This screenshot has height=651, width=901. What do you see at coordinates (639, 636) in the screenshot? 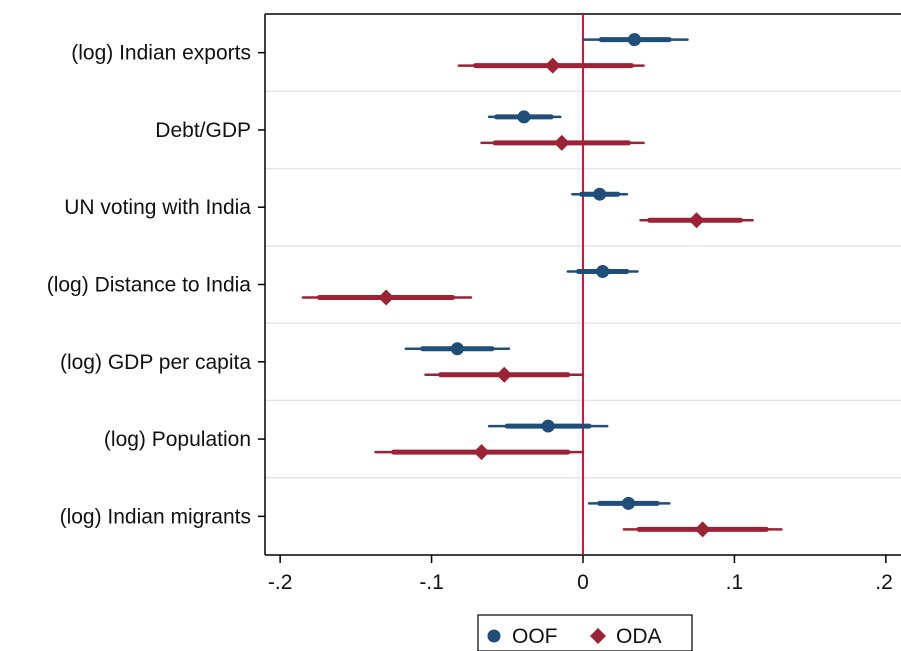
I see `legend-label-oda: ODA` at bounding box center [639, 636].